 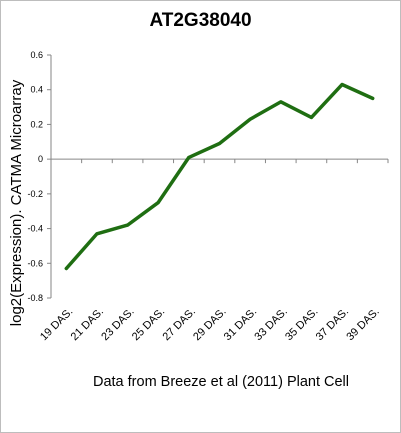 What do you see at coordinates (179, 324) in the screenshot?
I see `x-tick-label: 27 DAS.` at bounding box center [179, 324].